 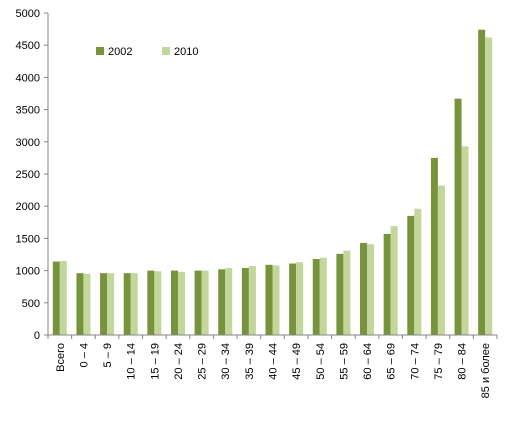 I want to click on x-tick-label: 70 – 74, so click(x=415, y=361).